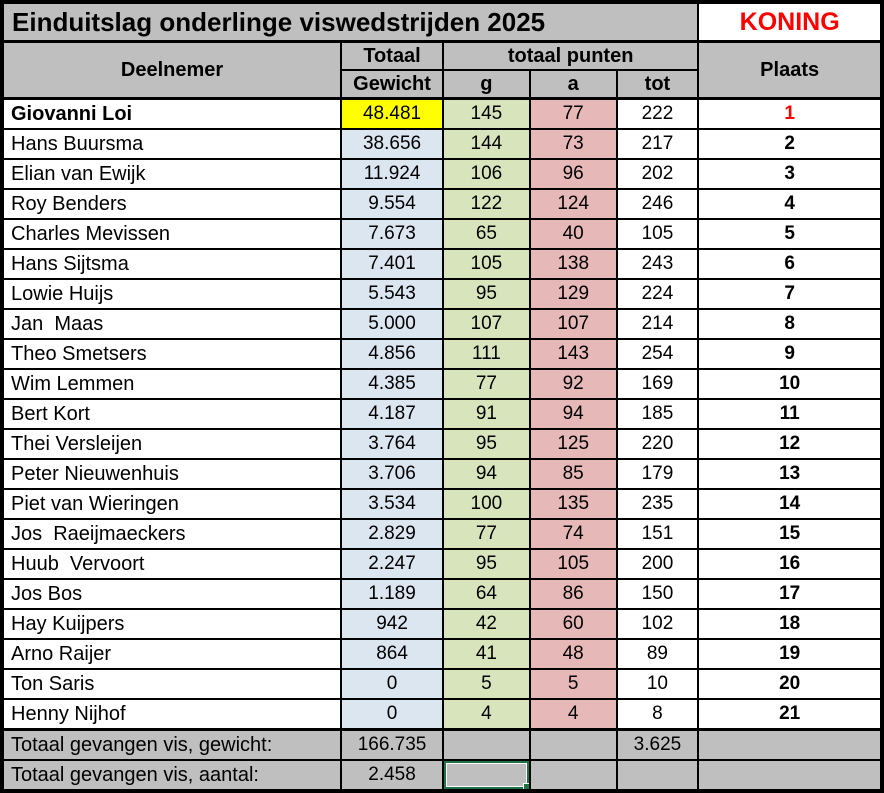 The height and width of the screenshot is (793, 884). I want to click on g-points-cell: 122, so click(486, 204).